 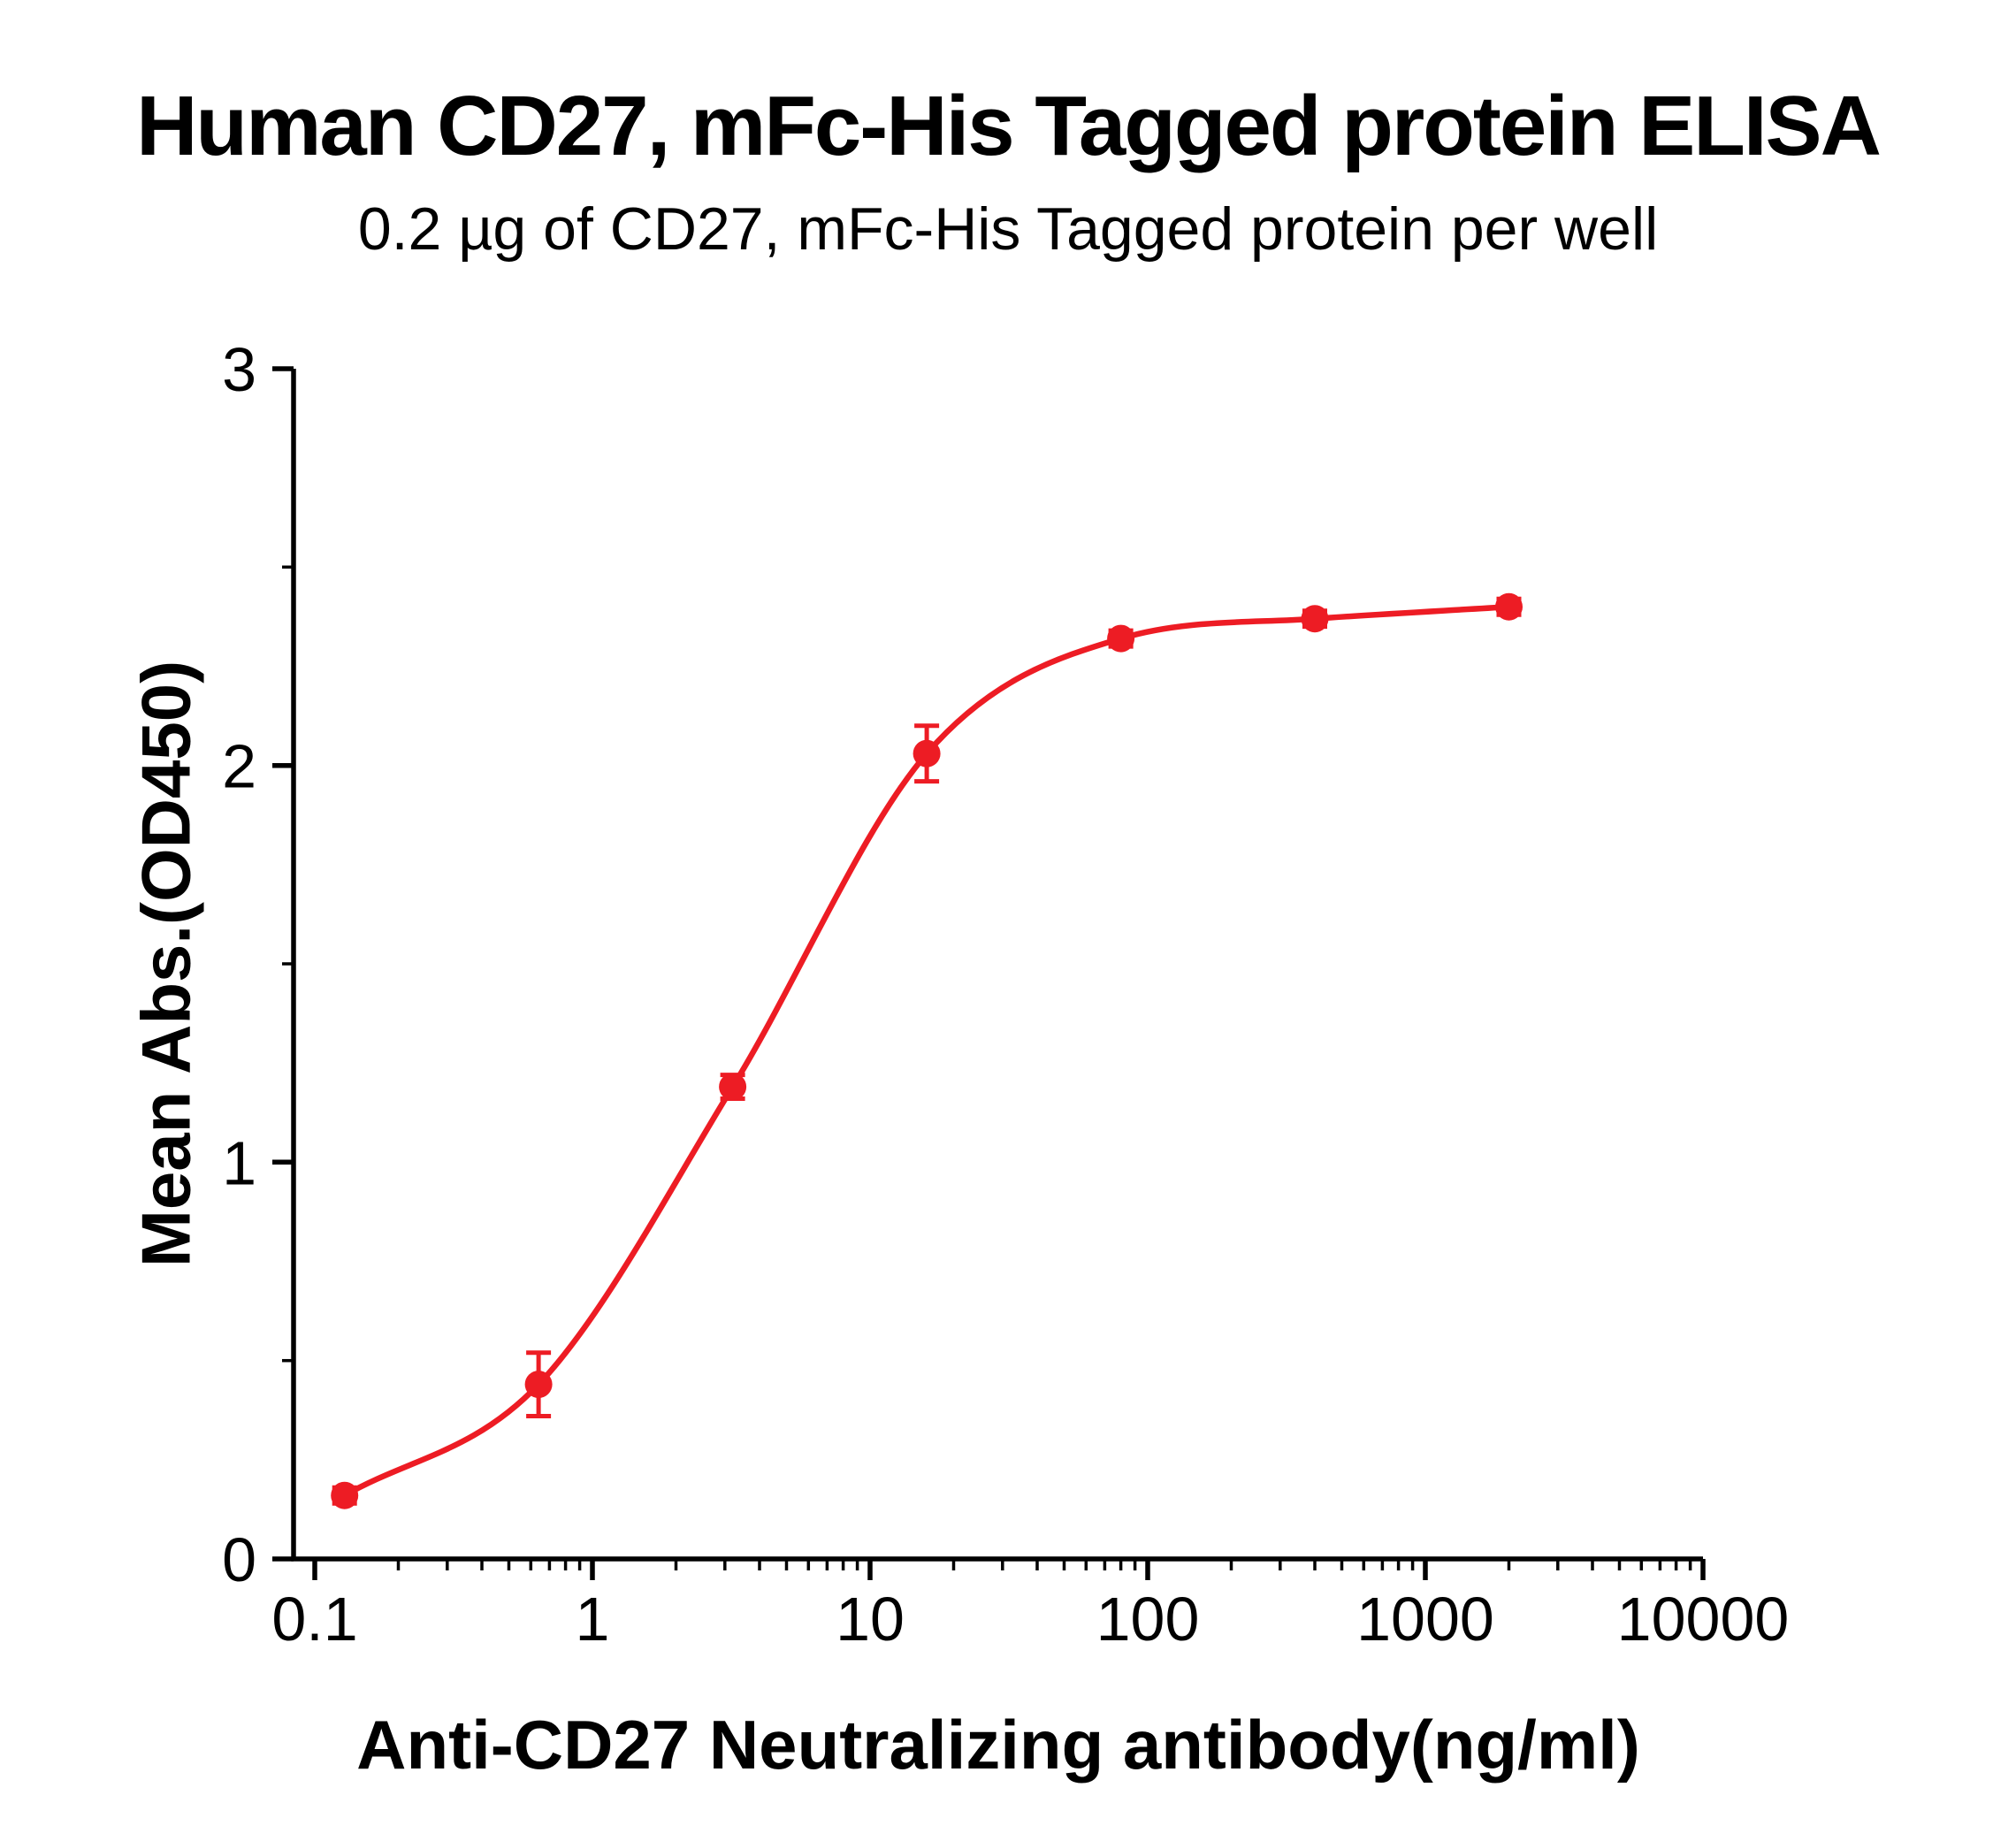 I want to click on svg-text: 0, so click(x=239, y=1559).